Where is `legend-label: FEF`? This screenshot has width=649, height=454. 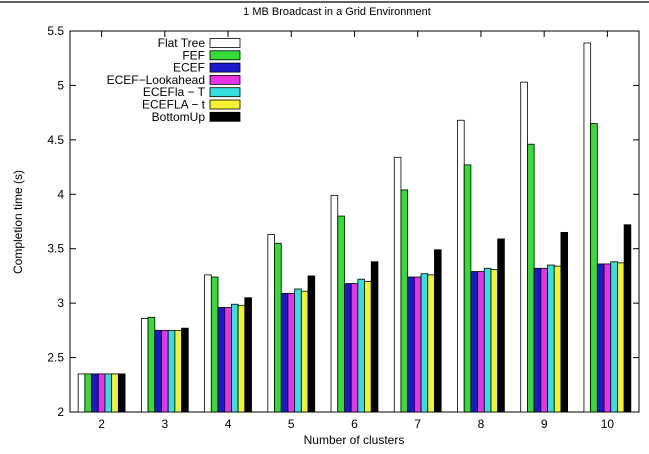
legend-label: FEF is located at coordinates (193, 55).